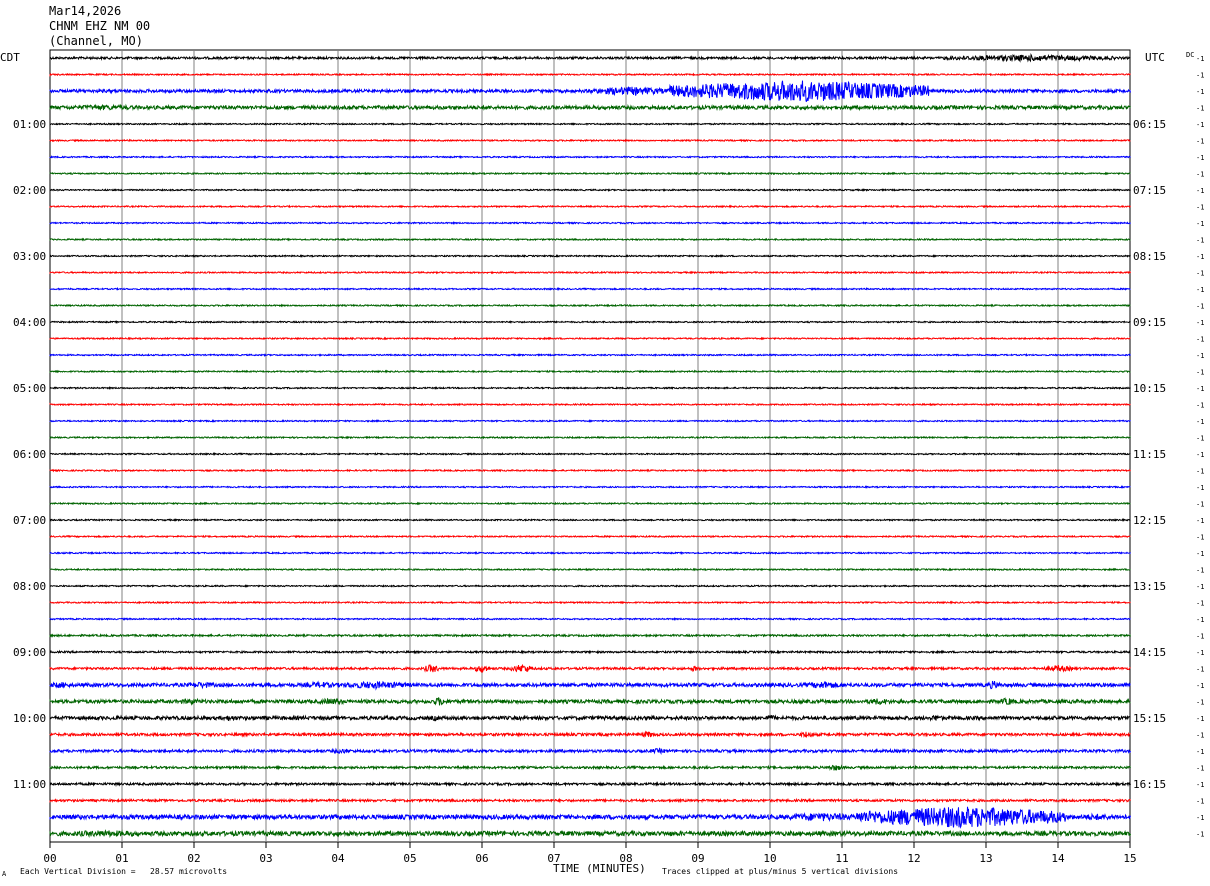 The height and width of the screenshot is (886, 1210). Describe the element at coordinates (1149, 652) in the screenshot. I see `right-time-label: 14:15` at that location.